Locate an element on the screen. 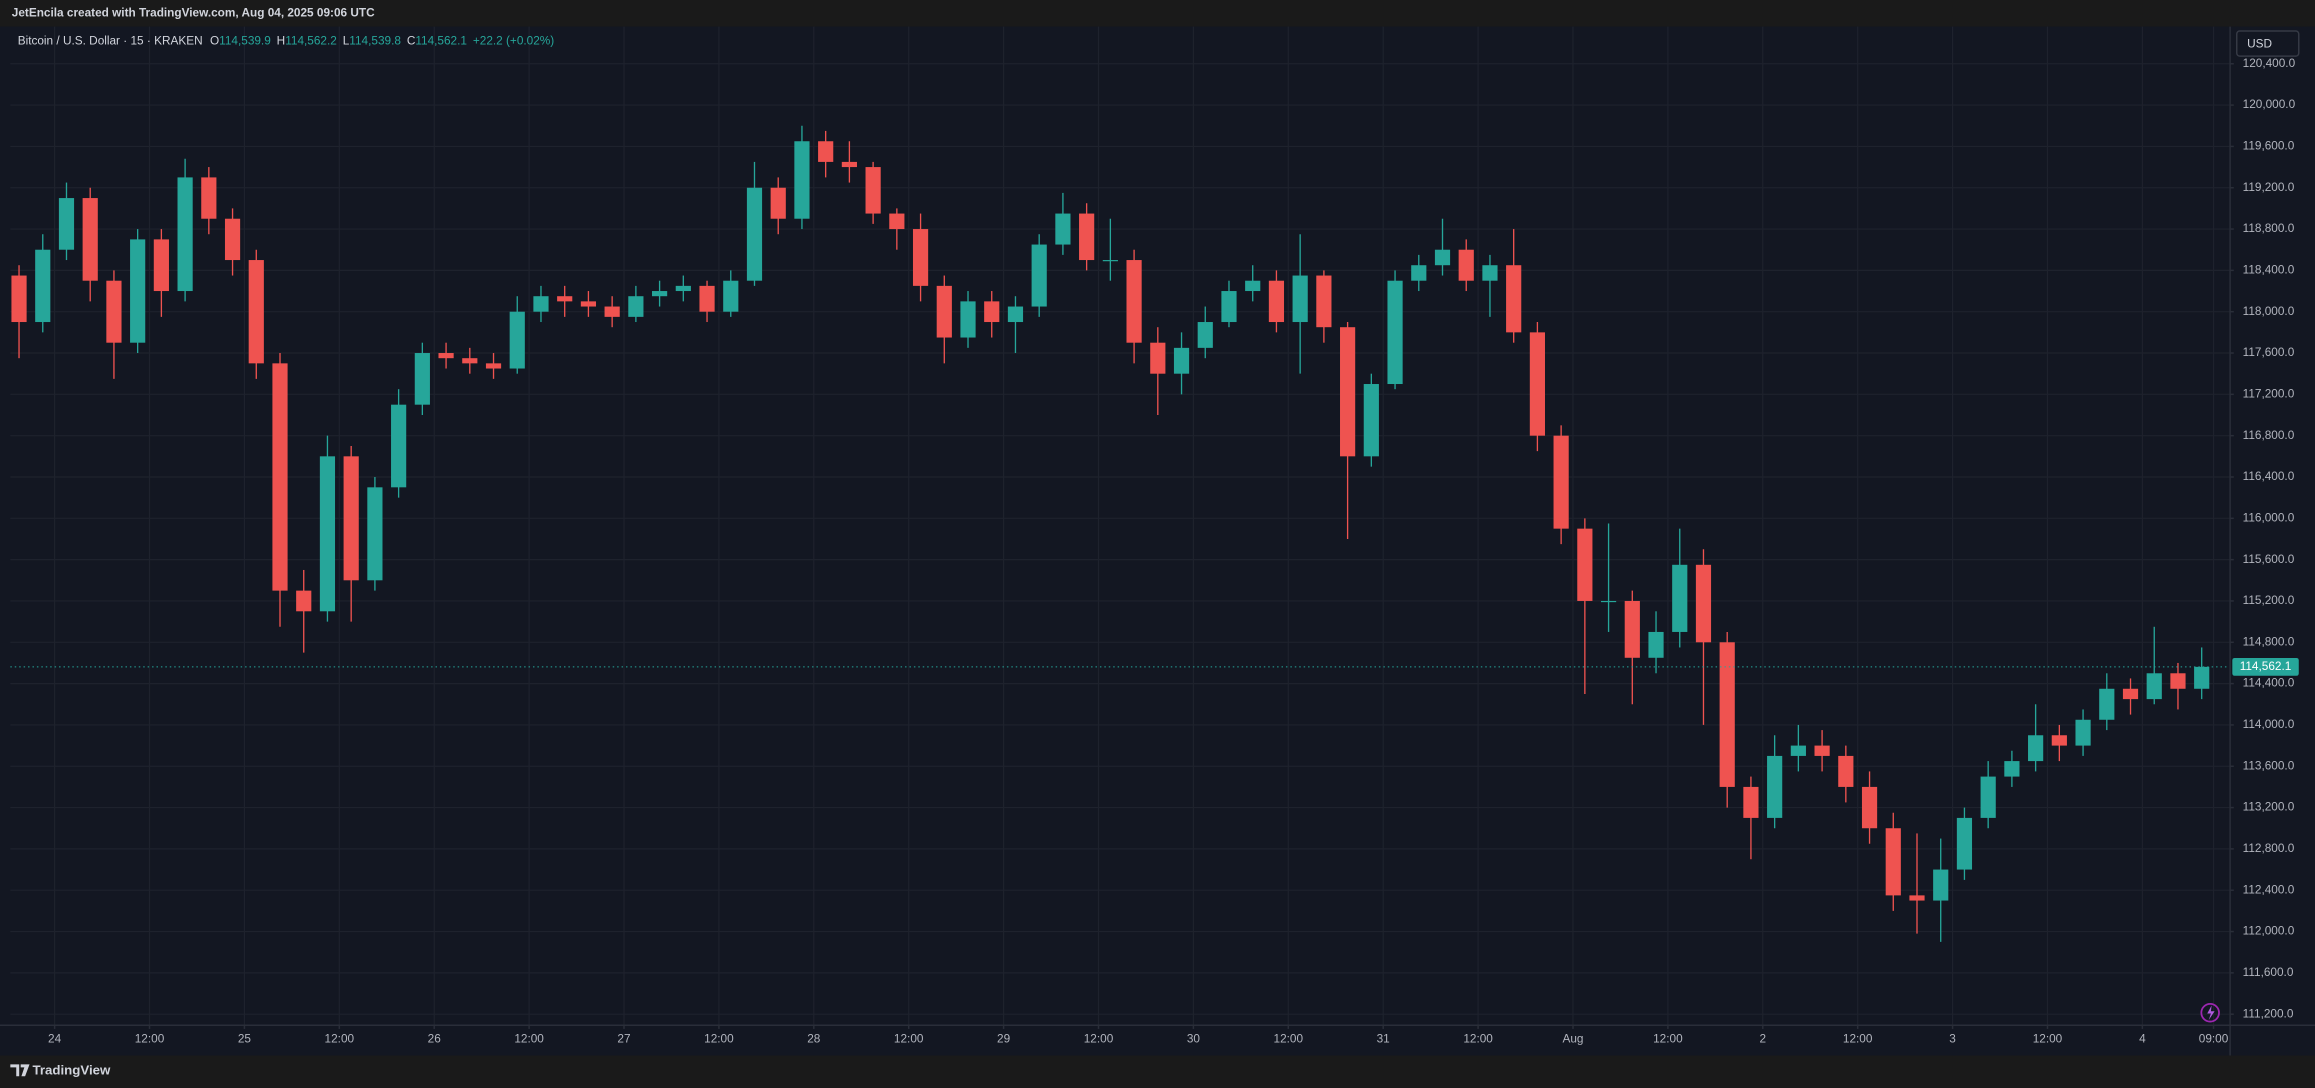  y-tick-label: 120,400.0 is located at coordinates (2269, 63).